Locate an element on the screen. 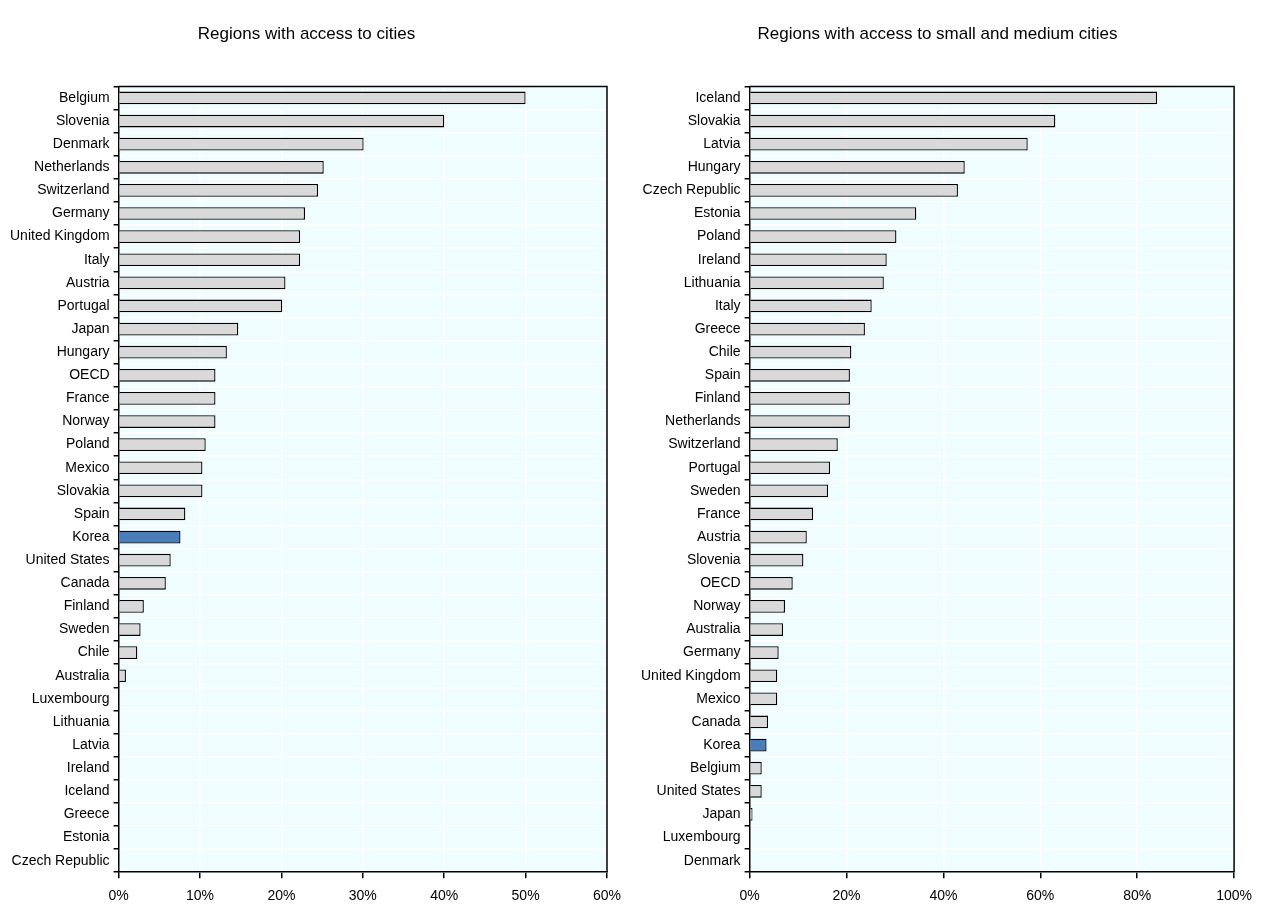  x-tick-label: 10% is located at coordinates (200, 895).